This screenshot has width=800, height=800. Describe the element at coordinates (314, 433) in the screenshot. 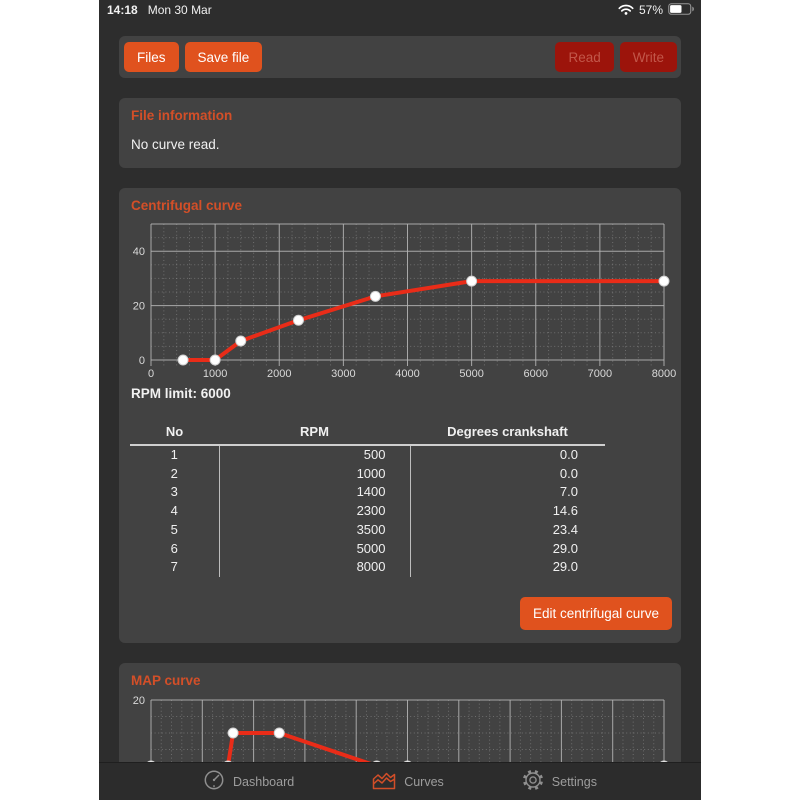

I see `column-header: RPM` at that location.